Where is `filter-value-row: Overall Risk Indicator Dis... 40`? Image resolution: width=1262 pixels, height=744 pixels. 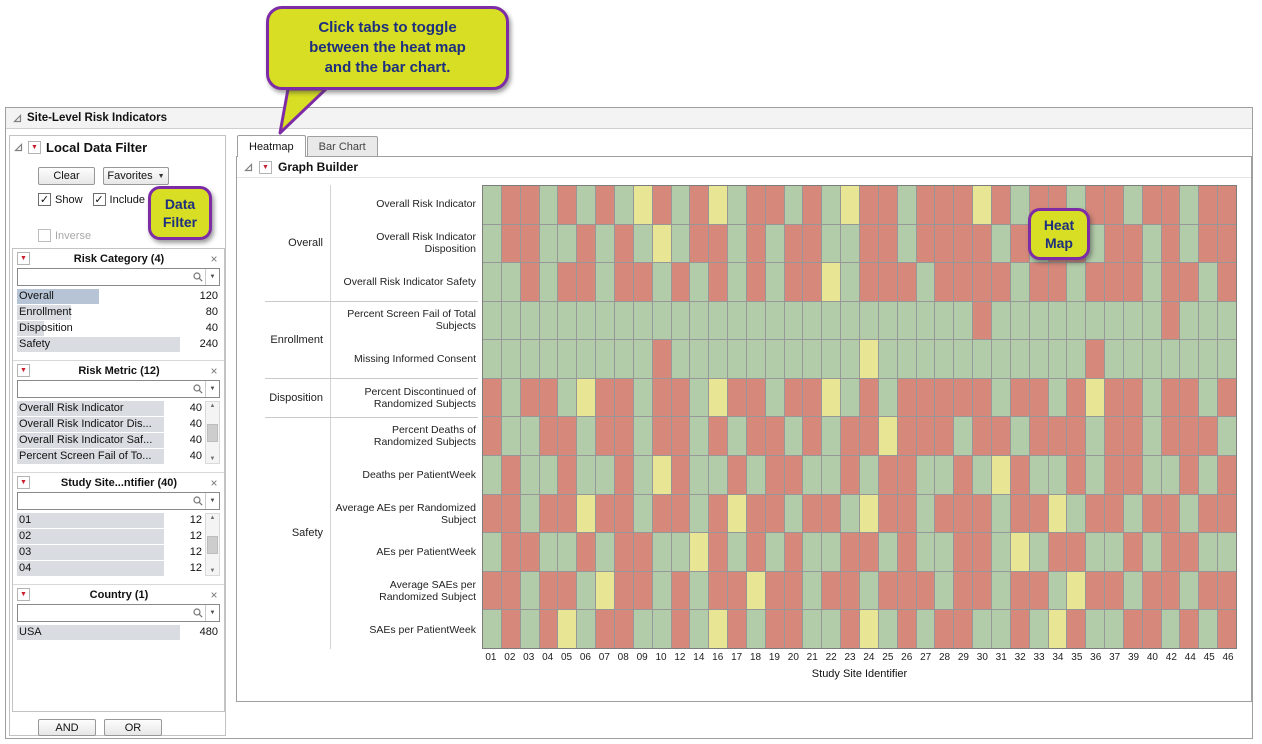 filter-value-row: Overall Risk Indicator Dis... 40 is located at coordinates (110, 424).